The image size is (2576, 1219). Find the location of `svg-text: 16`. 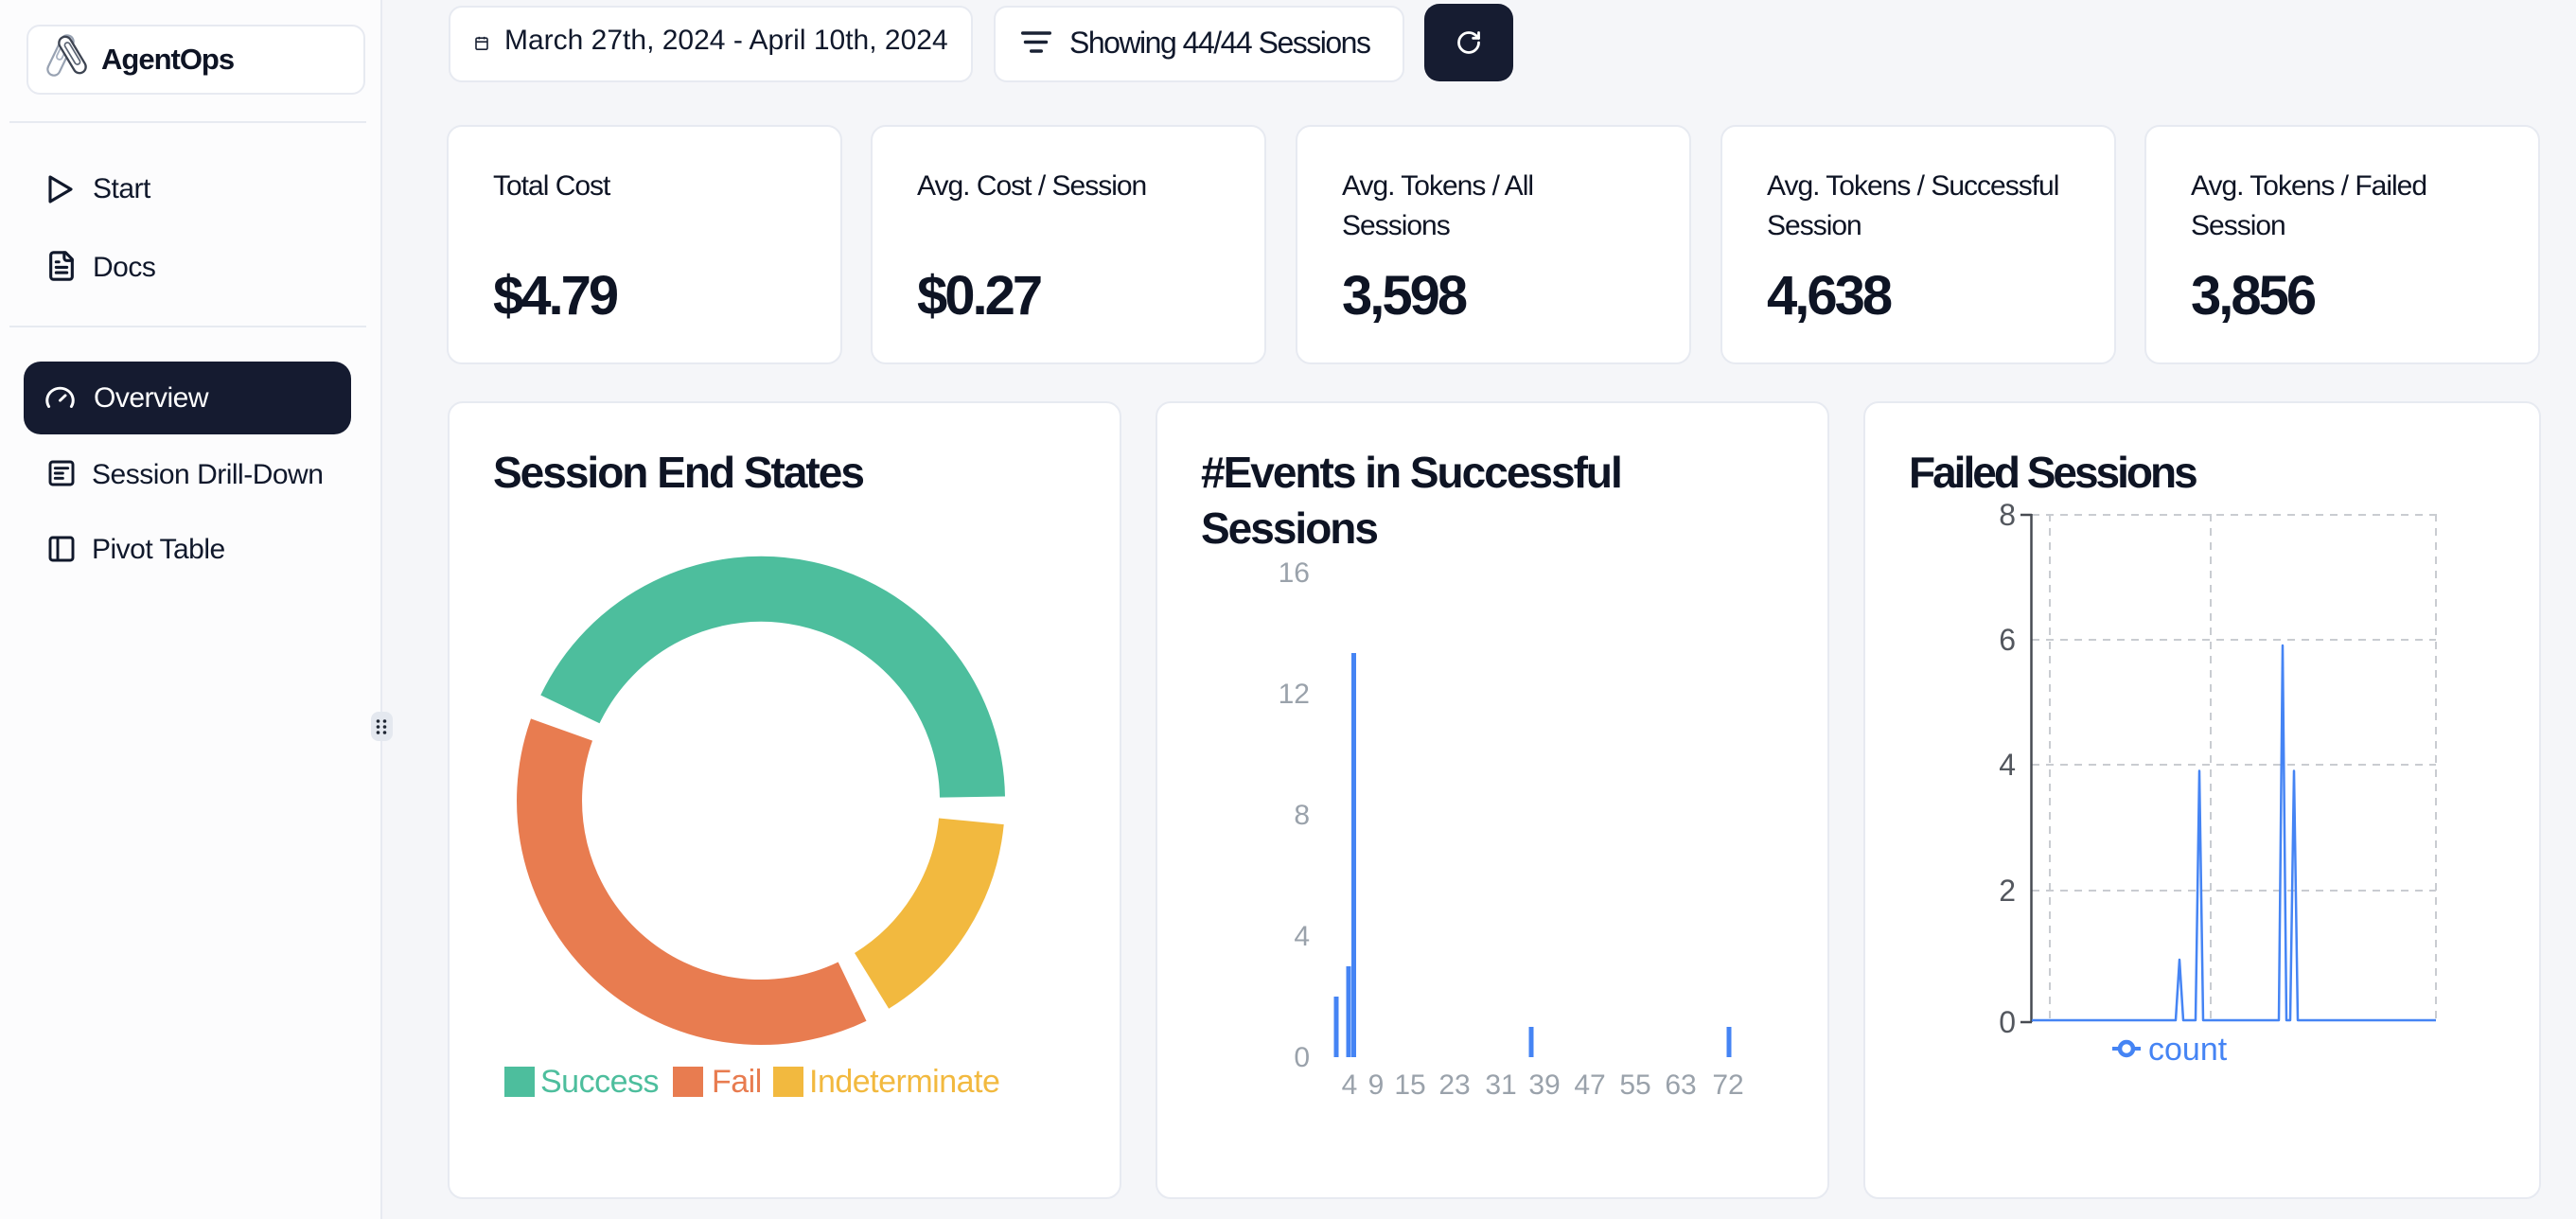

svg-text: 16 is located at coordinates (1294, 573).